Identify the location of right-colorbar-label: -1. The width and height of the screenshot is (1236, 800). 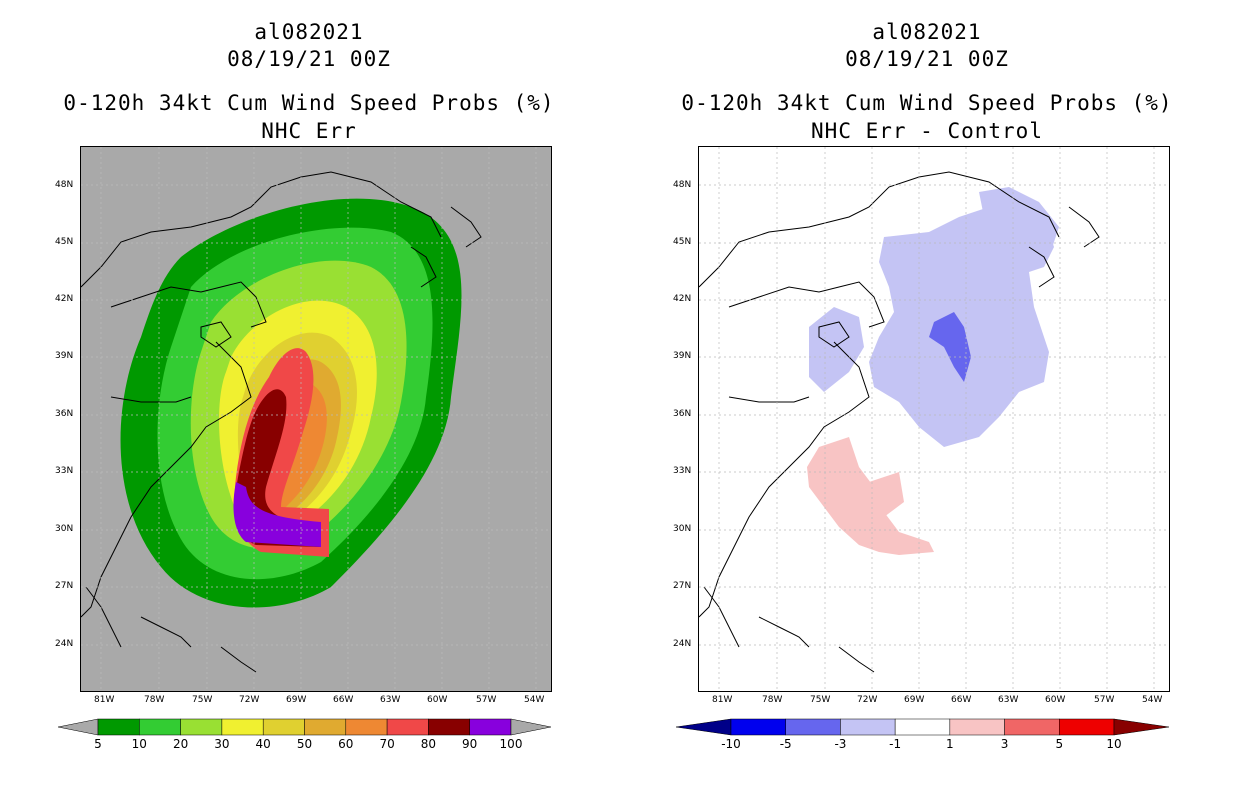
(895, 744).